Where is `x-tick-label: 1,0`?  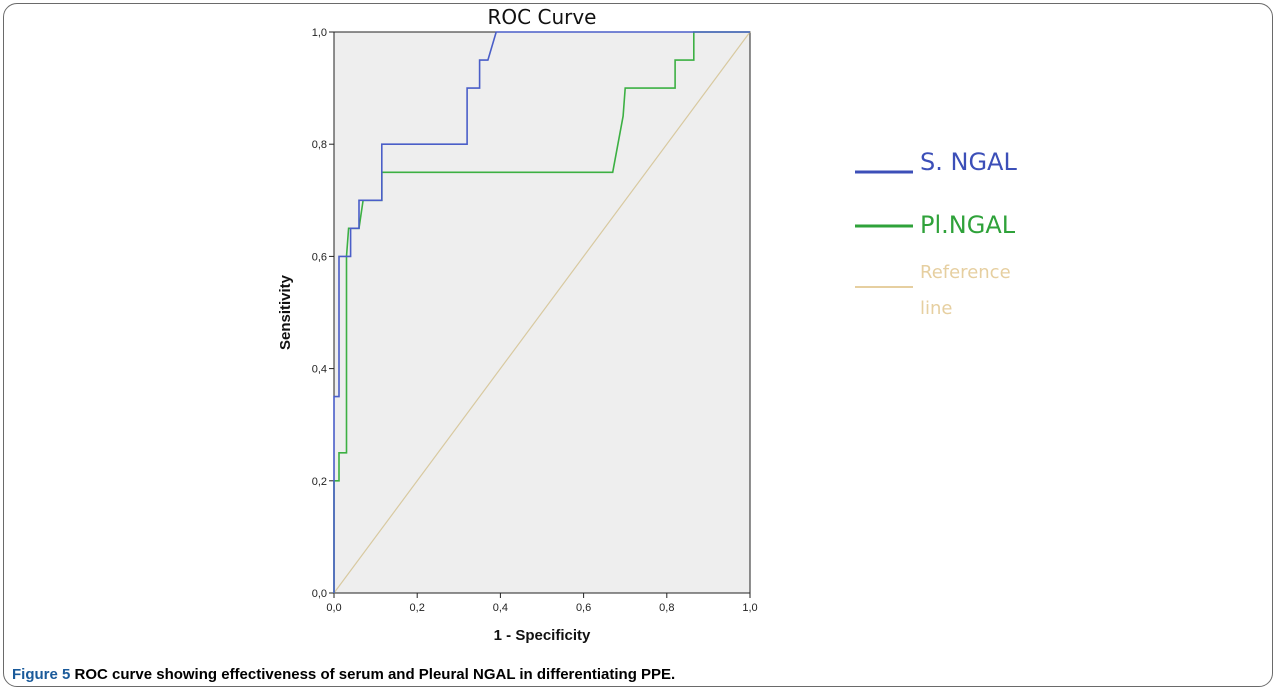
x-tick-label: 1,0 is located at coordinates (749, 608).